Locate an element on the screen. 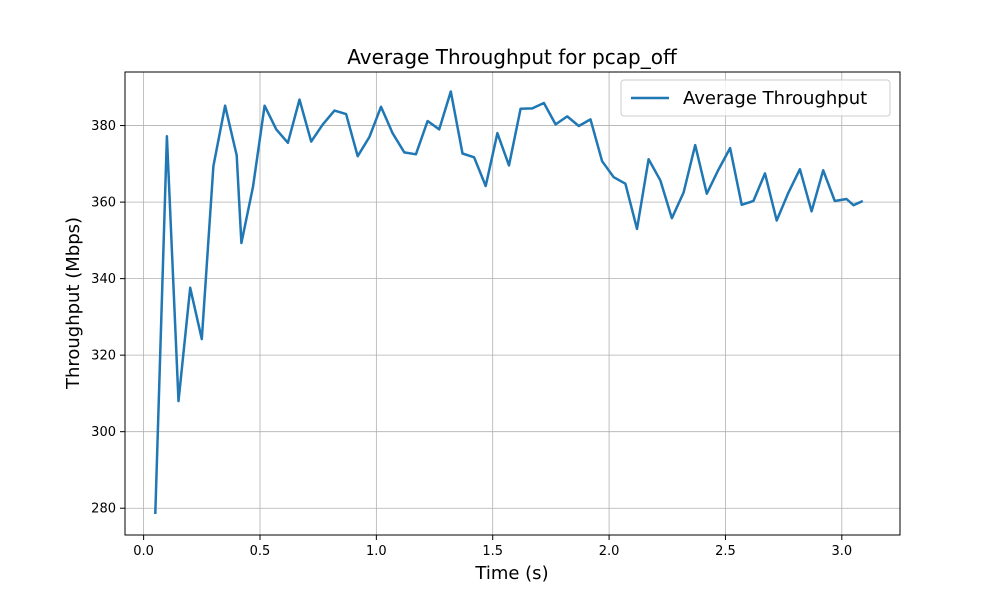  x-tick-label: 3.0 is located at coordinates (841, 551).